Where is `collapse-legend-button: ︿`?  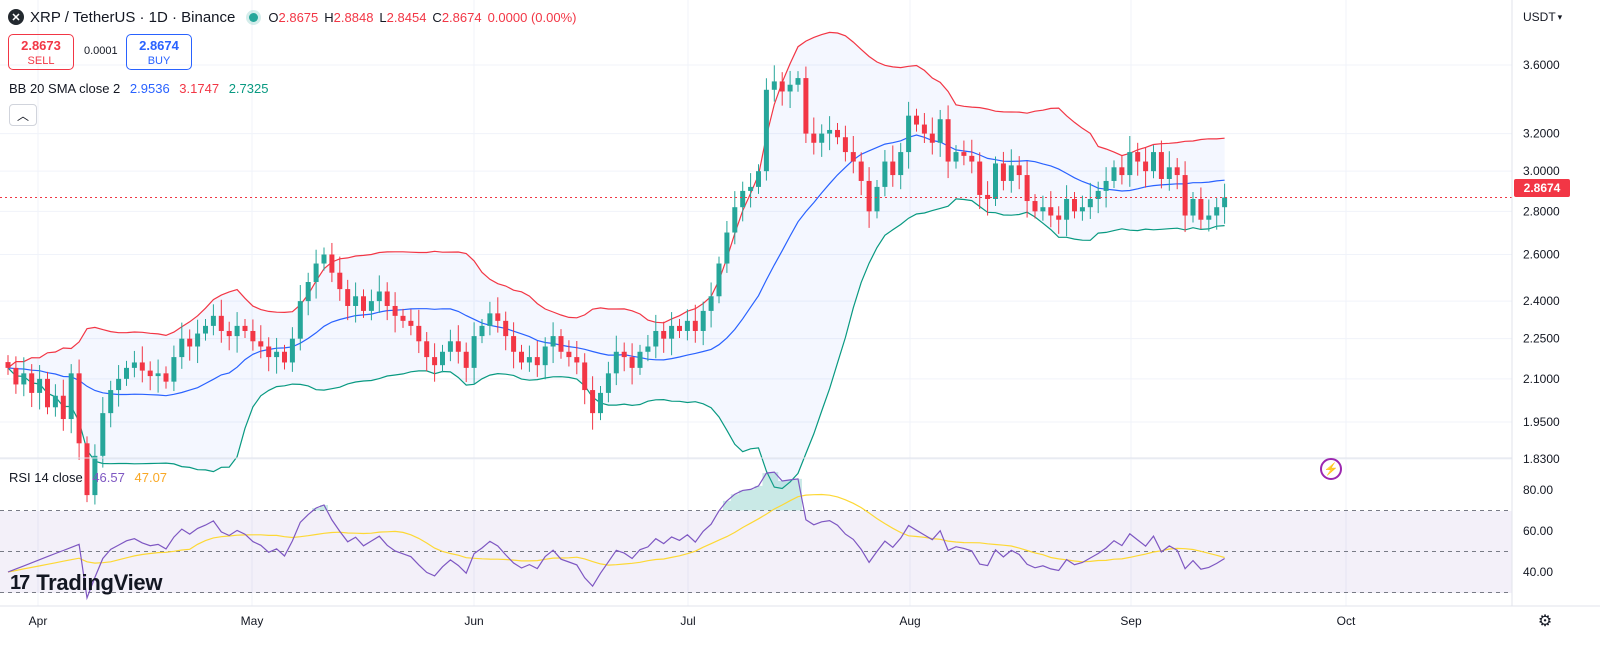 collapse-legend-button: ︿ is located at coordinates (23, 115).